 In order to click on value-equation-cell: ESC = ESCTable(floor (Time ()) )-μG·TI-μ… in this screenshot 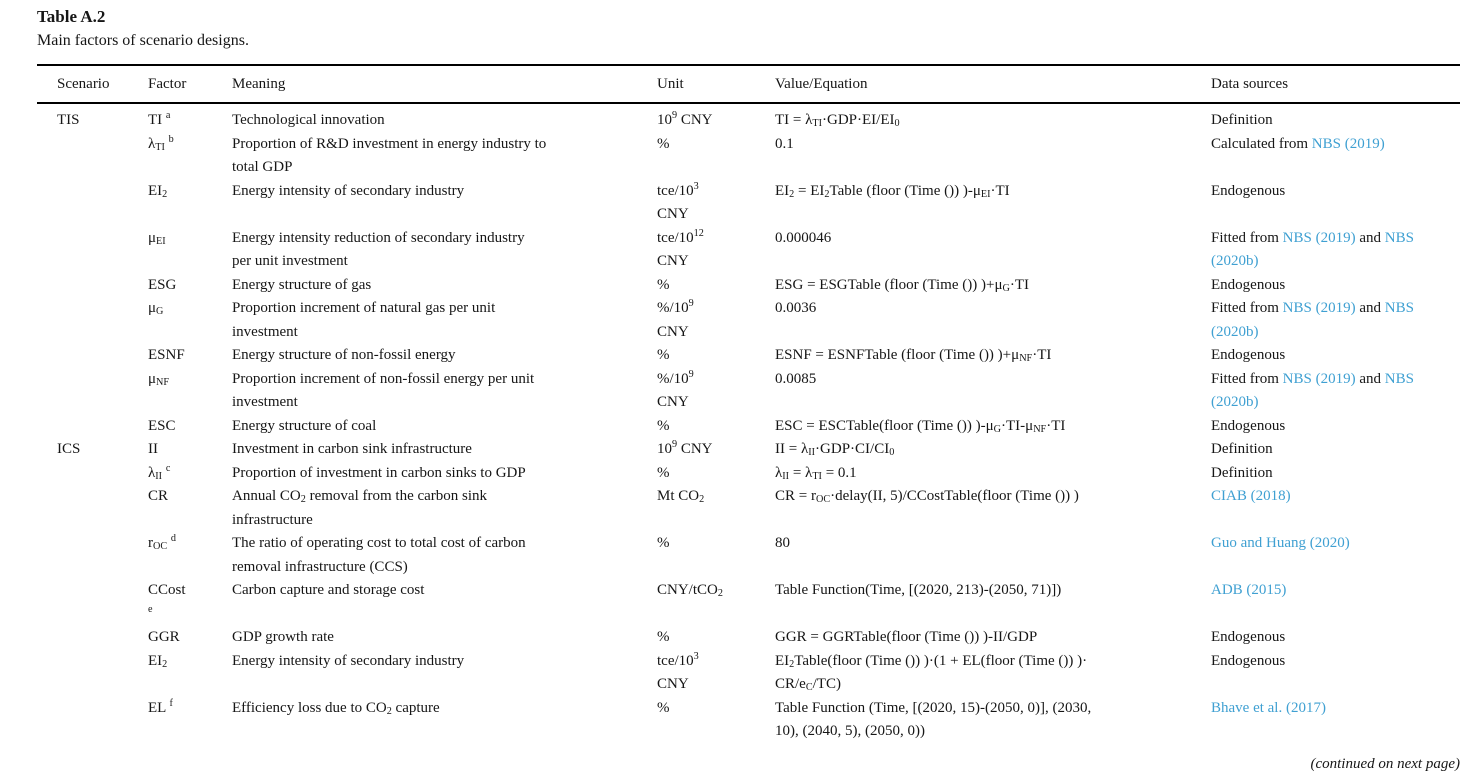, I will do `click(920, 426)`.